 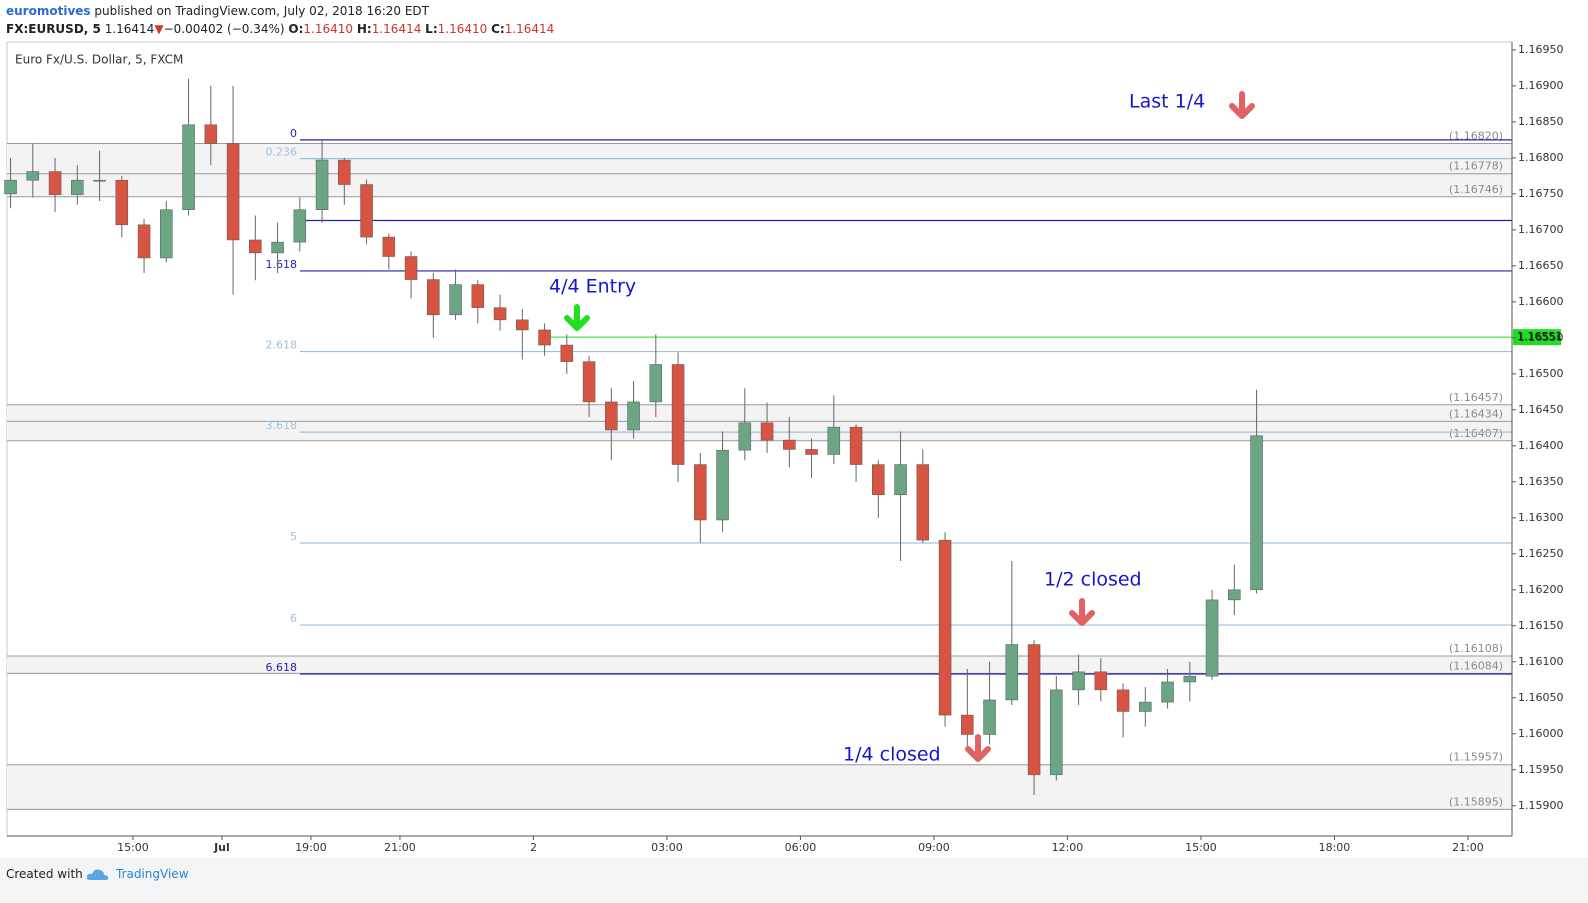 What do you see at coordinates (328, 29) in the screenshot?
I see `o-value: 1.16410` at bounding box center [328, 29].